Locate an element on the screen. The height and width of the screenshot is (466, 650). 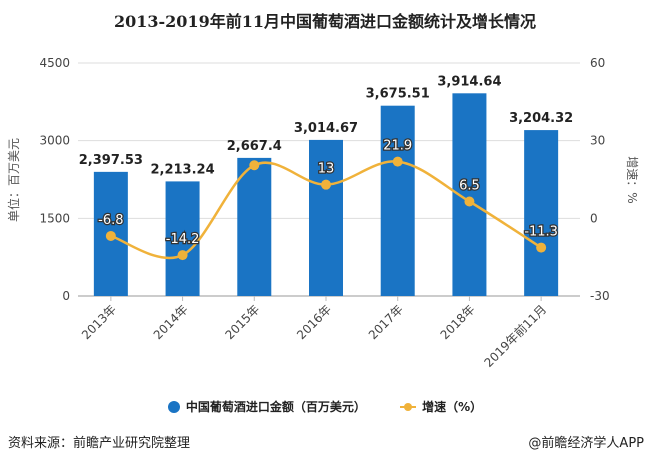
legend: 中国葡萄酒进口金额（百万美元） 增速（%） is located at coordinates (325, 406).